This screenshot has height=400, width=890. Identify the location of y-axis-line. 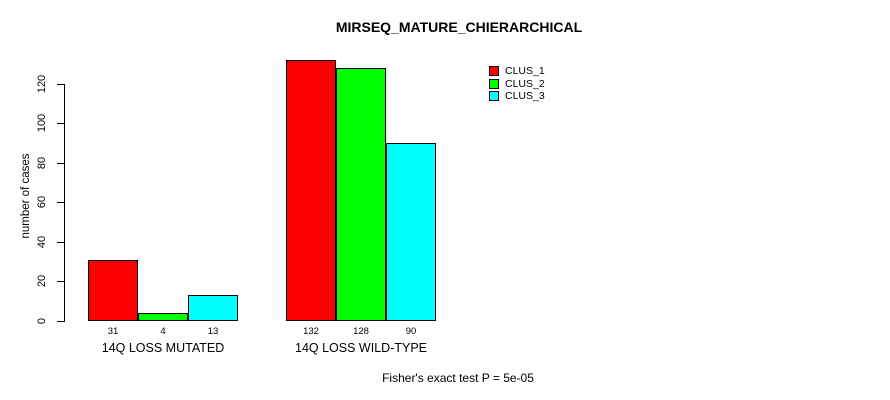
(64, 202).